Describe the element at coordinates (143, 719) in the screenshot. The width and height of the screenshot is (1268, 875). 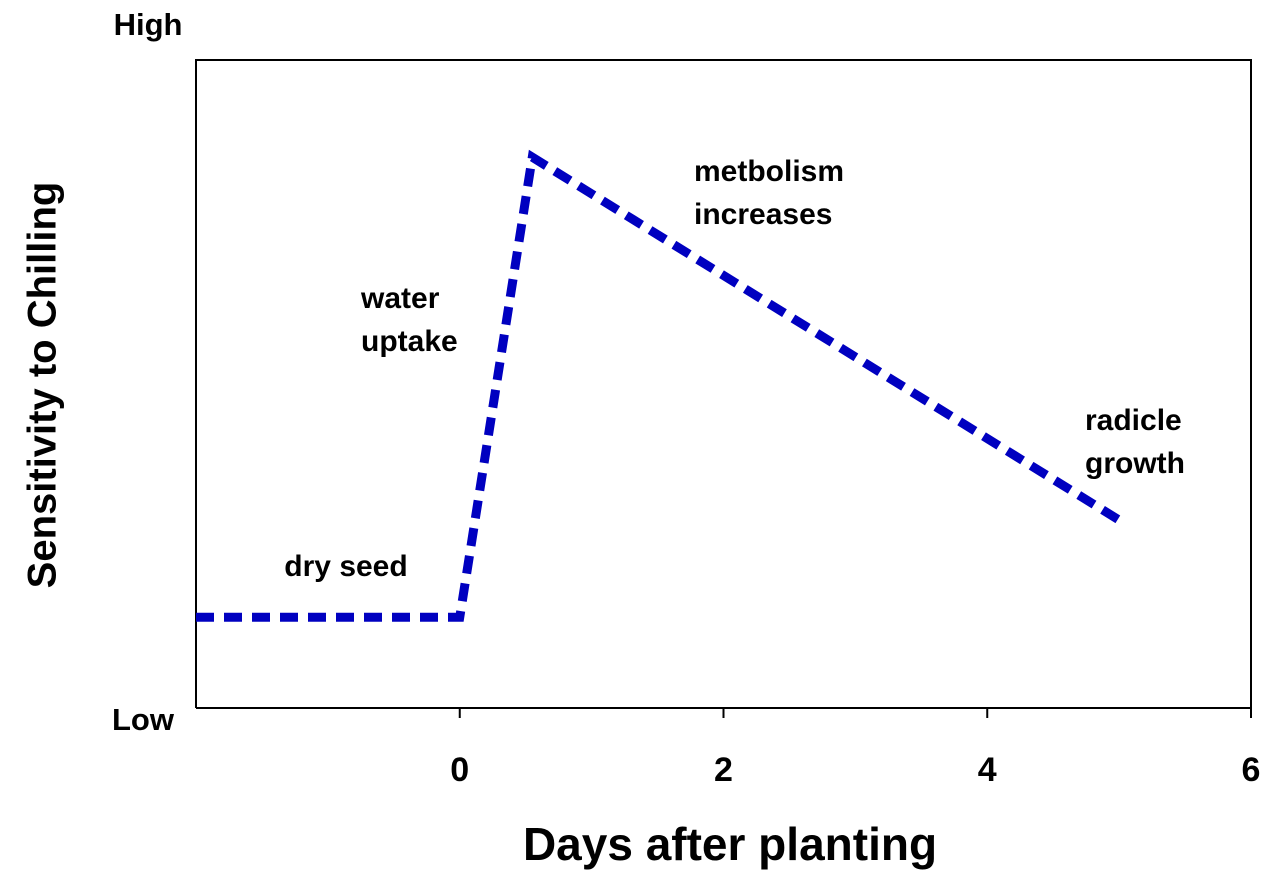
I see `y-low-label: Low` at that location.